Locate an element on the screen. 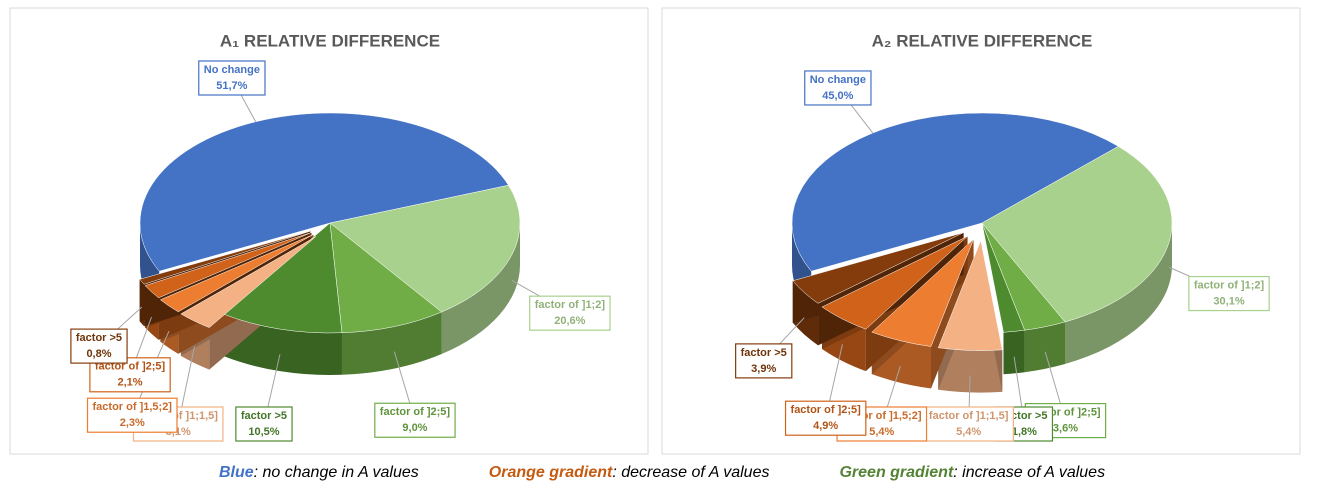 The height and width of the screenshot is (492, 1324). chart-title: A₂ RELATIVE DIFFERENCE is located at coordinates (982, 40).